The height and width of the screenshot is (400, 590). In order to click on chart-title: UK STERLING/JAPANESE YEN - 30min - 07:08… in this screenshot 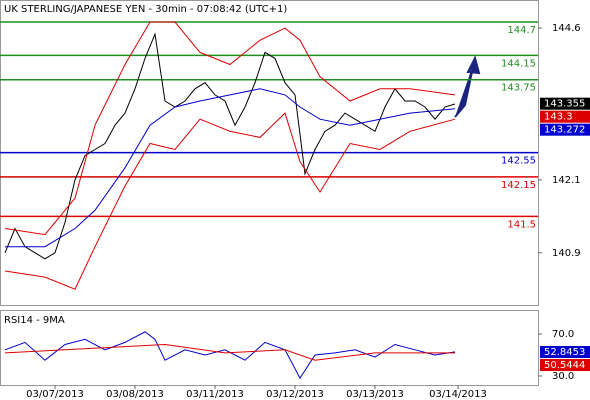, I will do `click(145, 9)`.